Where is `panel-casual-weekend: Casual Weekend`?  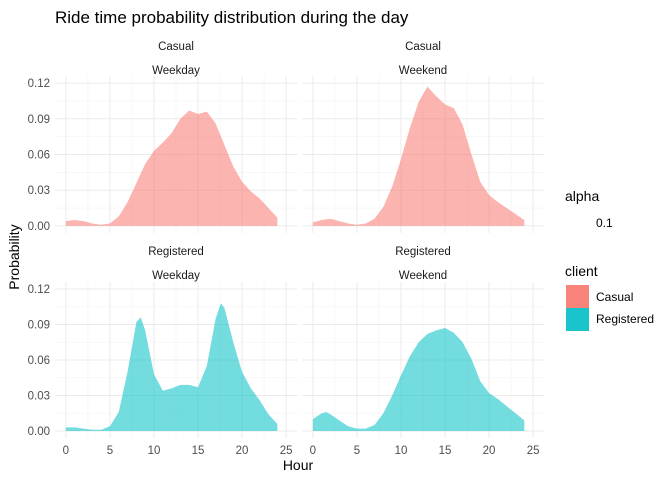 panel-casual-weekend: Casual Weekend is located at coordinates (423, 137).